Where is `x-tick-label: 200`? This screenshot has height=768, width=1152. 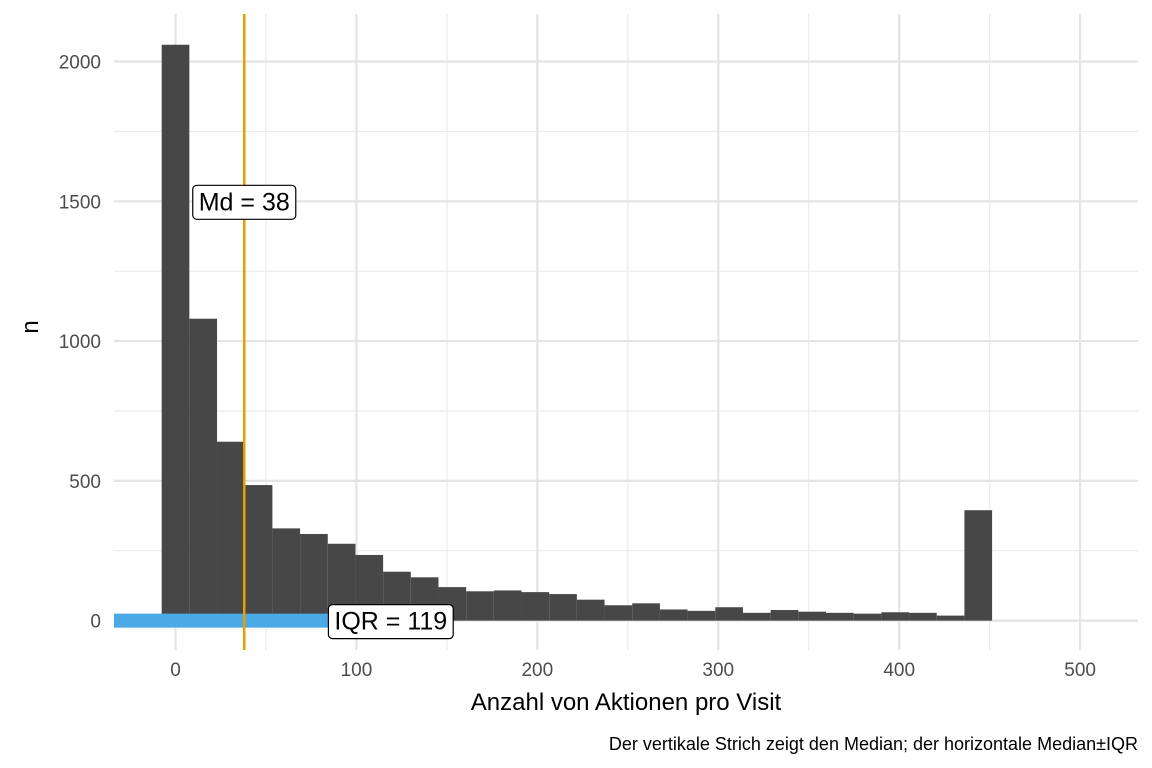 x-tick-label: 200 is located at coordinates (537, 670).